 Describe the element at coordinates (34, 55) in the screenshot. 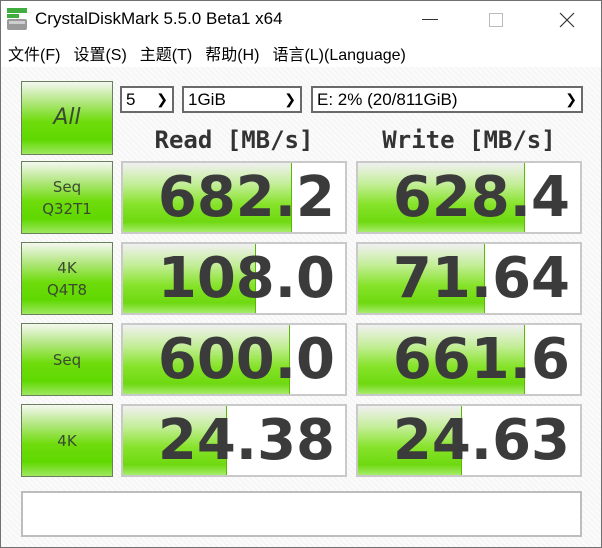

I see `menu-file: 文件(F)` at that location.